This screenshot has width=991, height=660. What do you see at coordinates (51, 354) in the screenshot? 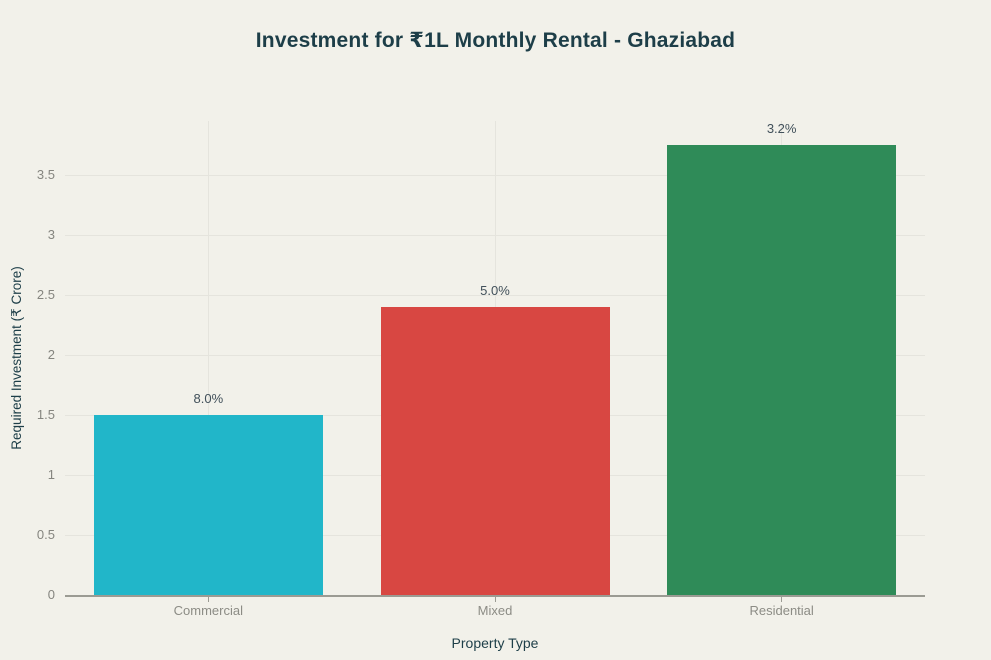
I see `y-tick-label: 2` at bounding box center [51, 354].